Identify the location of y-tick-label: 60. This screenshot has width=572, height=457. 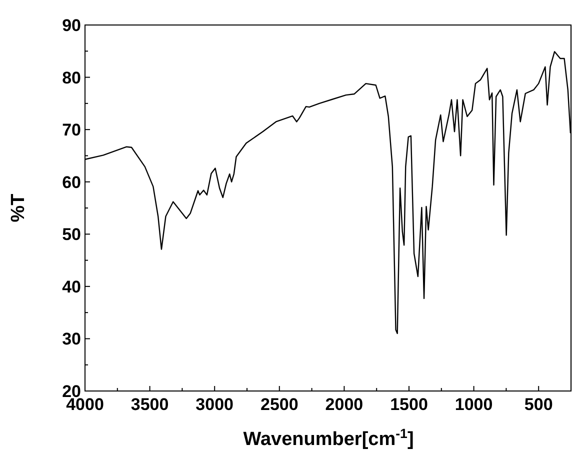
(71, 182).